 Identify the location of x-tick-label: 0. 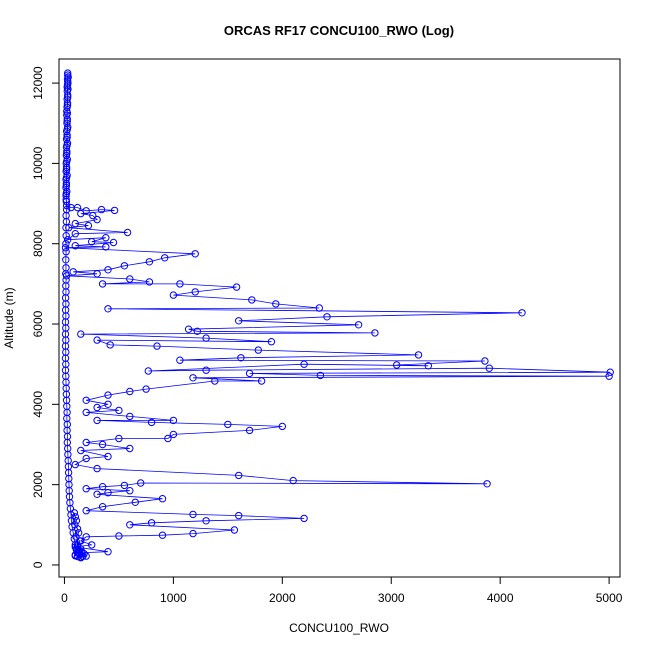
(64, 598).